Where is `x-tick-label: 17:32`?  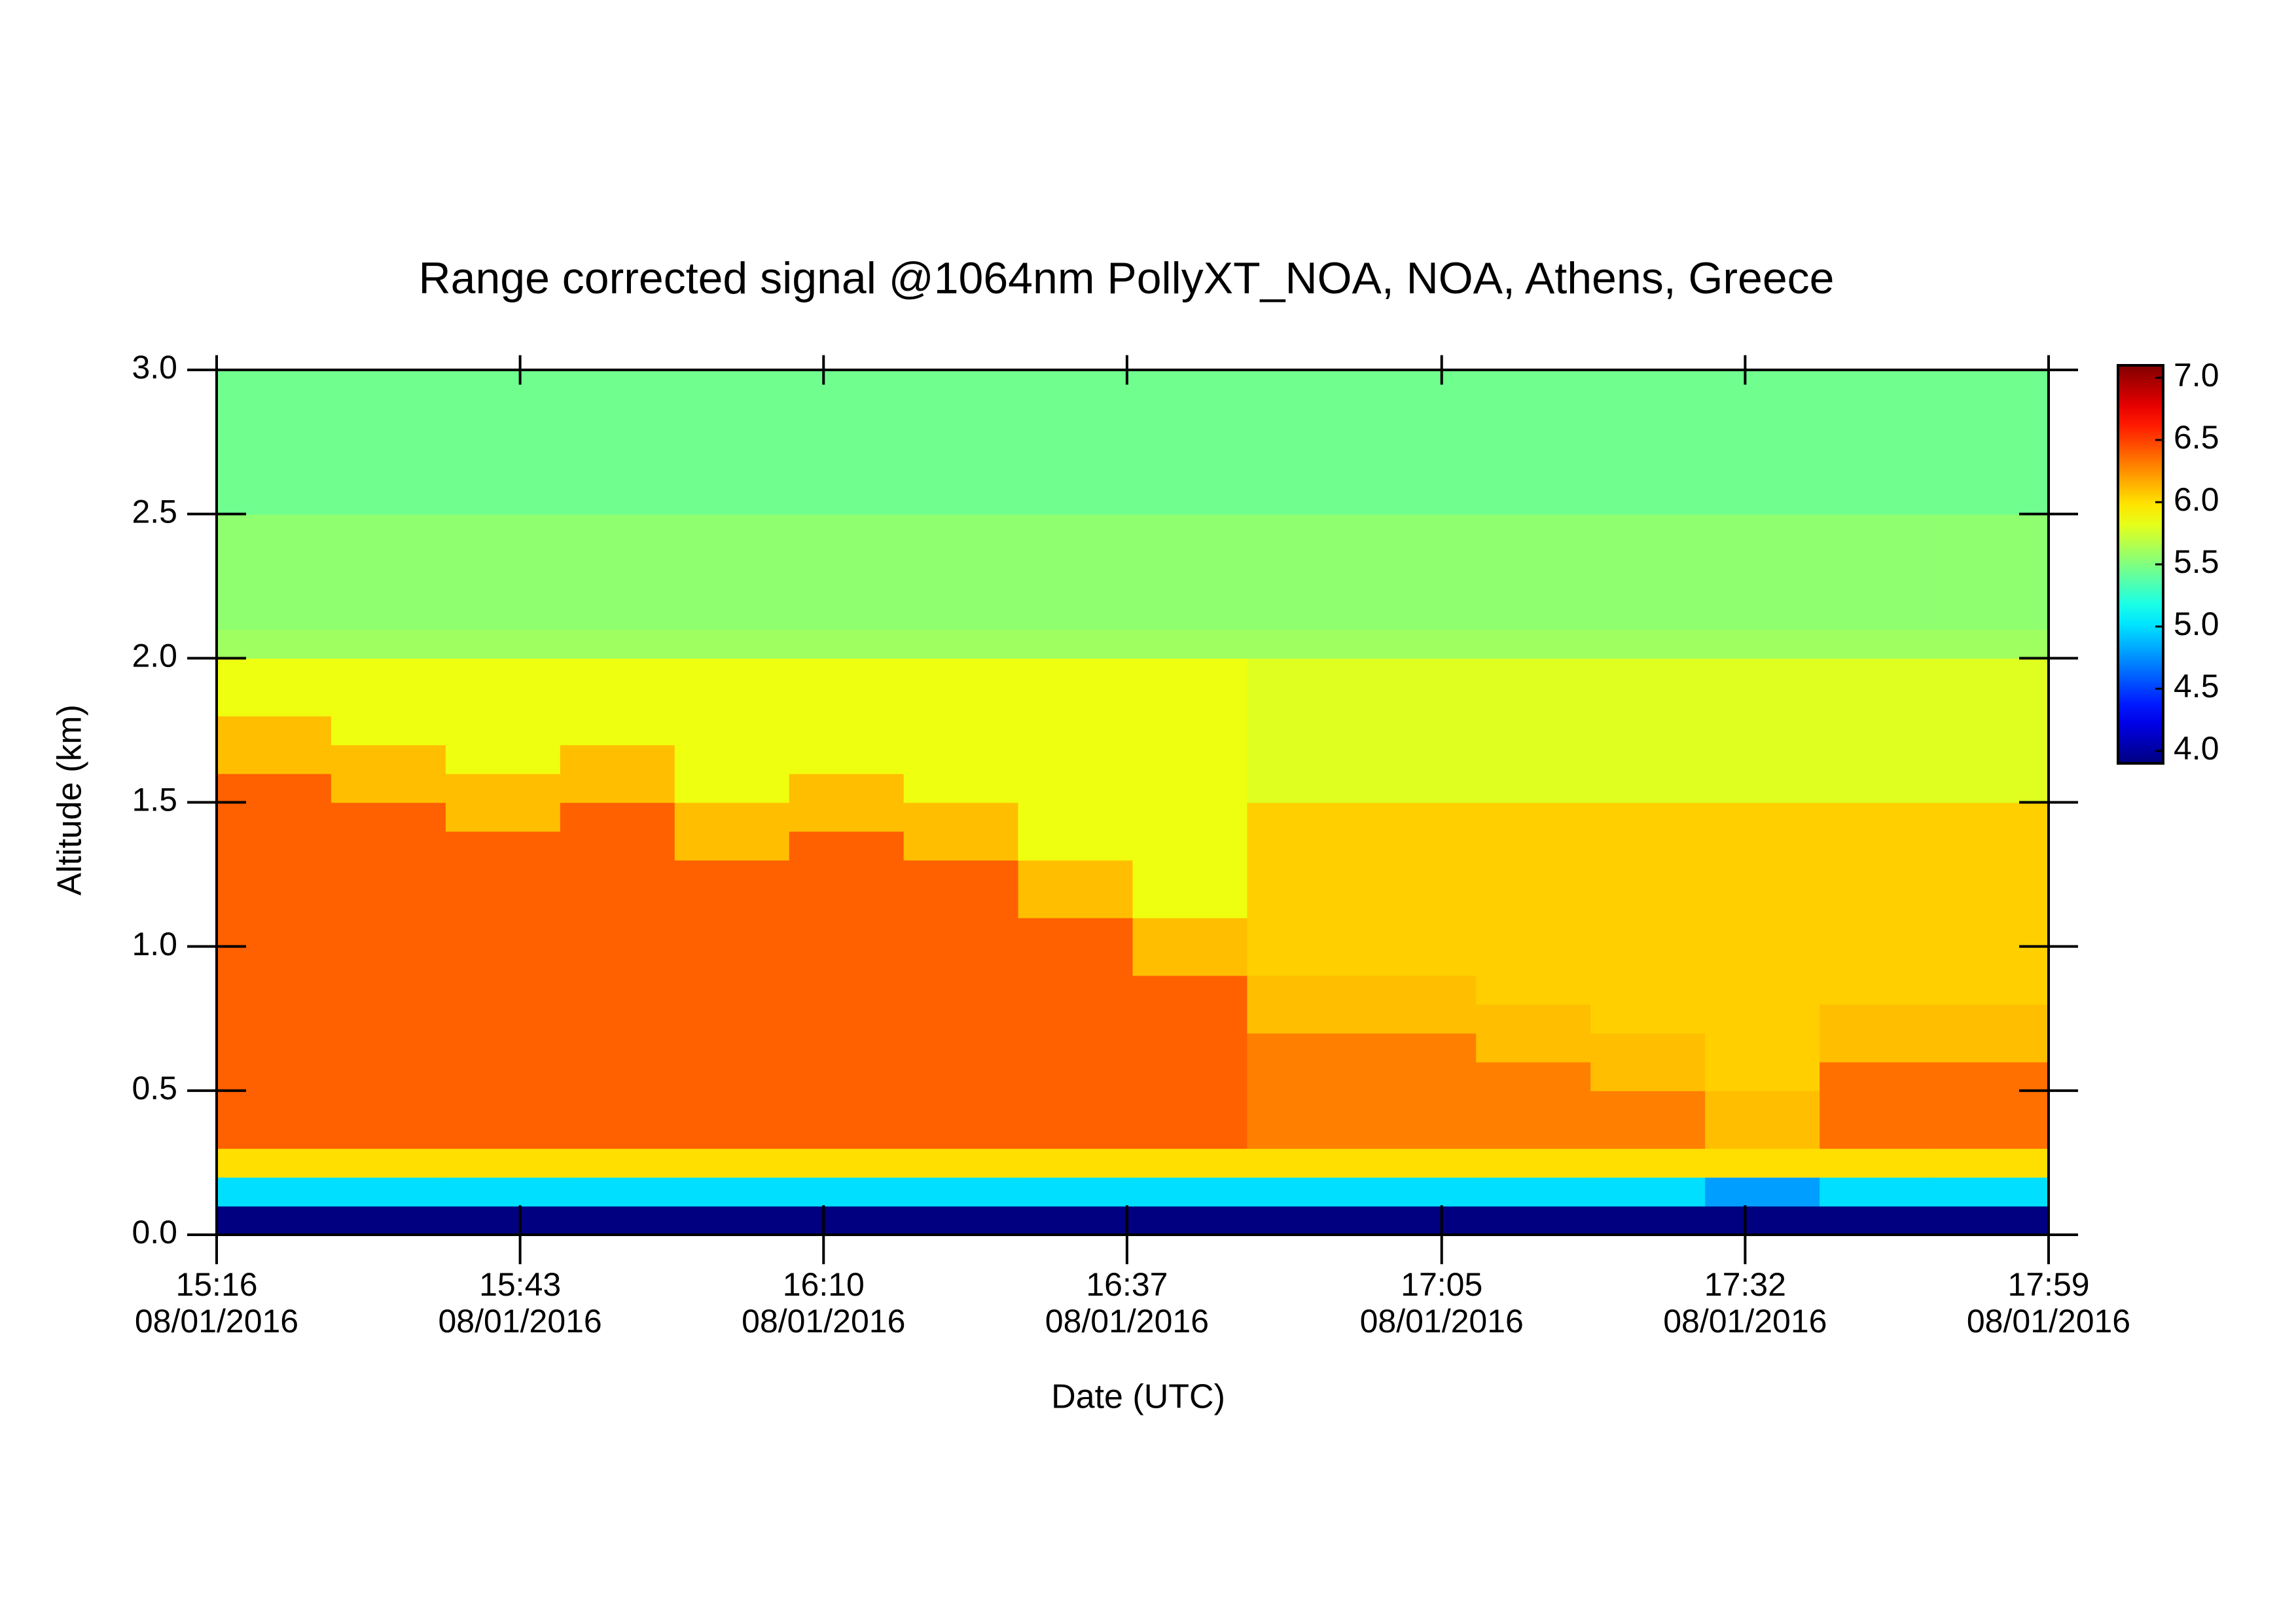 x-tick-label: 17:32 is located at coordinates (1745, 1284).